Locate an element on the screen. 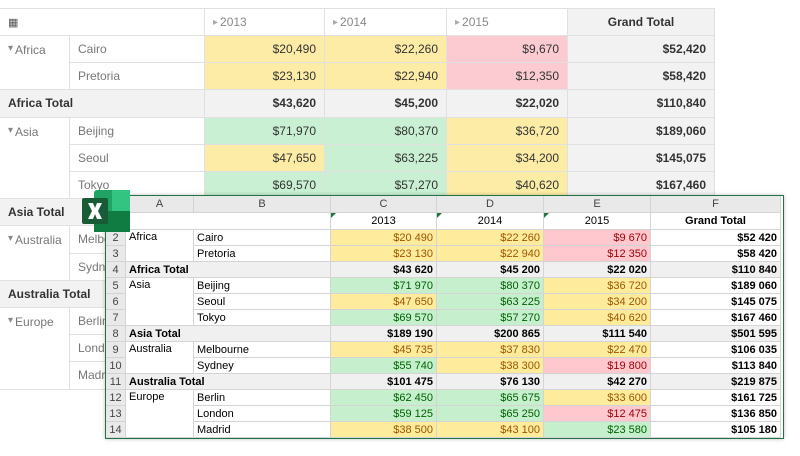  cell-text: $63 225 is located at coordinates (520, 301).